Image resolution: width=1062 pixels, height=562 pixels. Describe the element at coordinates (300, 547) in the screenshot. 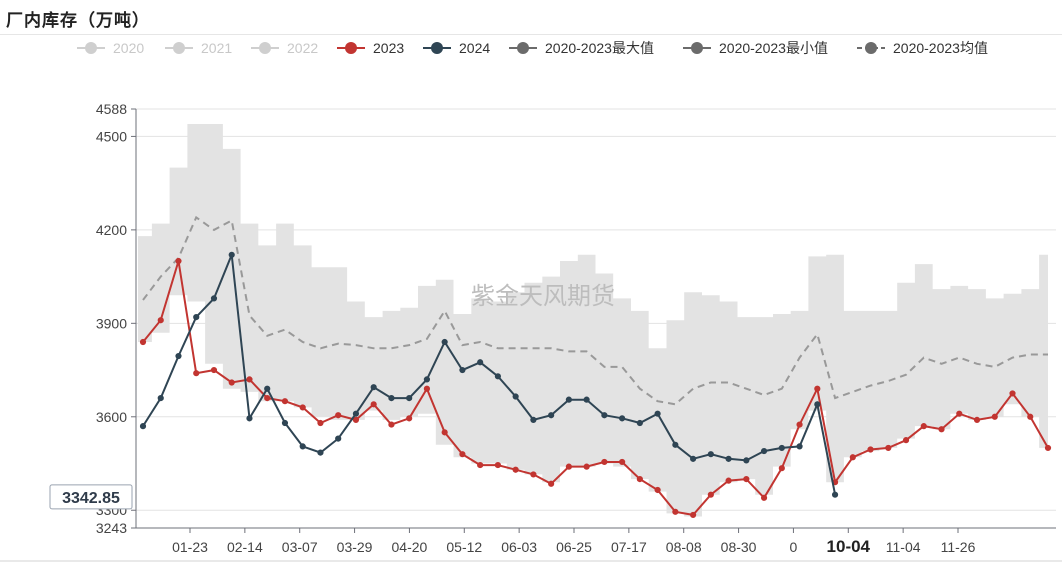

I see `x-tick-label: 03-07` at that location.